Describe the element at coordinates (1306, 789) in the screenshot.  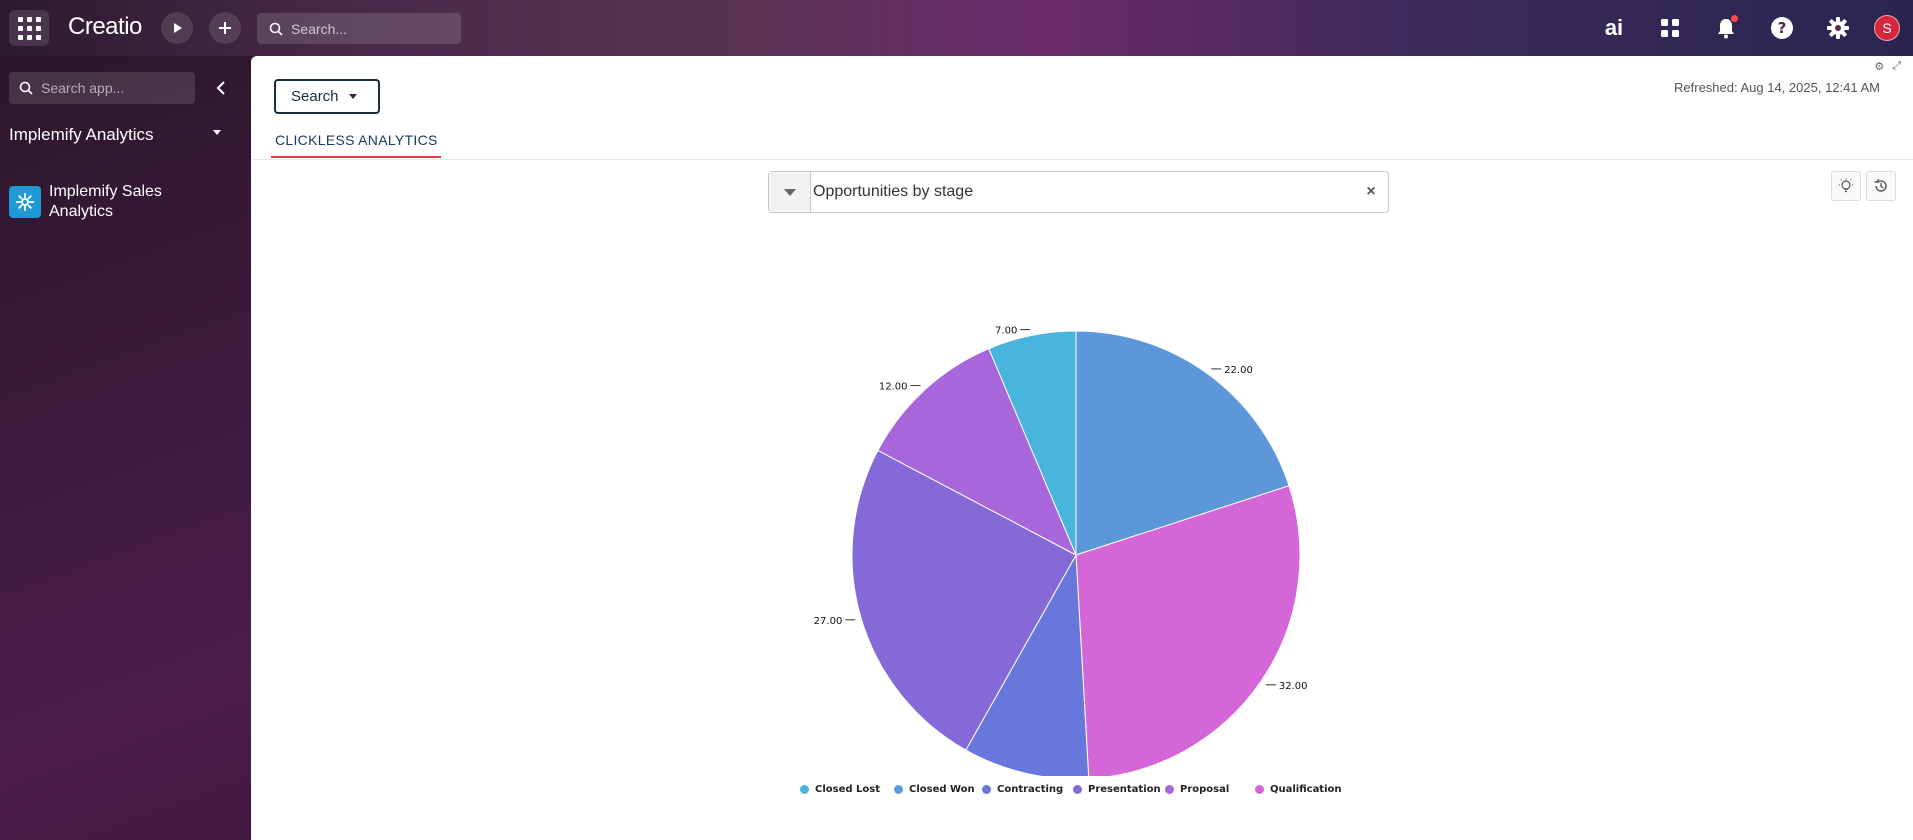
I see `legend-label: Qualification` at that location.